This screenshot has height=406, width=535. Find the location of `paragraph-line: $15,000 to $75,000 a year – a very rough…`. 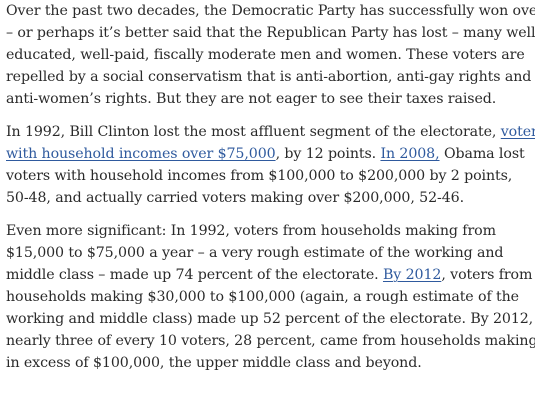

paragraph-line: $15,000 to $75,000 a year – a very rough… is located at coordinates (255, 253).